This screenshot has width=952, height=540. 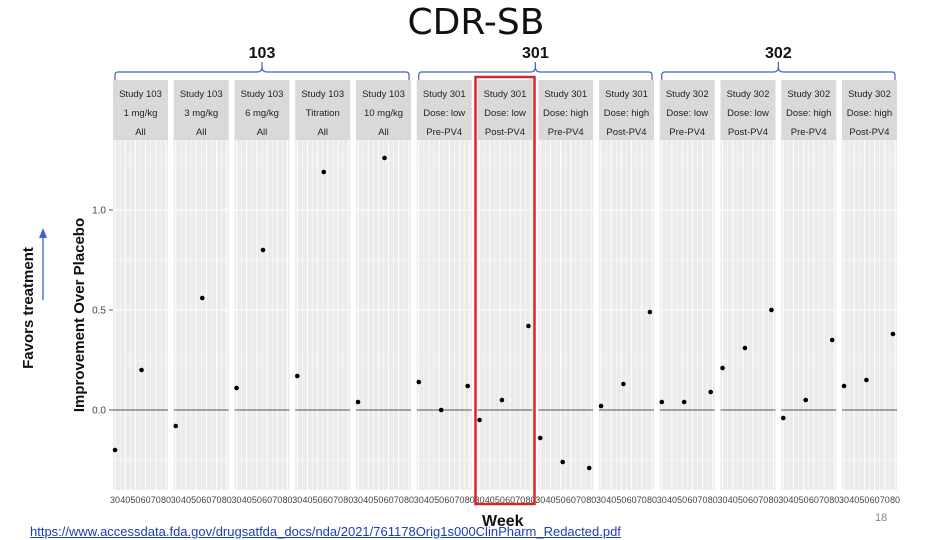 I want to click on y-tick-label: 0.0, so click(x=99, y=411).